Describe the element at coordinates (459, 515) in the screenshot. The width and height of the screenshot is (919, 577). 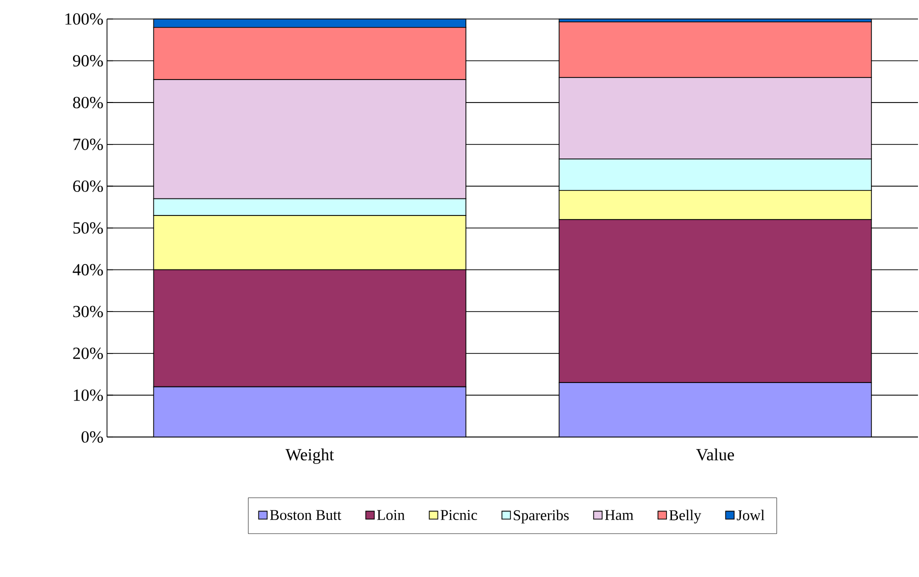
I see `legend-label: Picnic` at that location.